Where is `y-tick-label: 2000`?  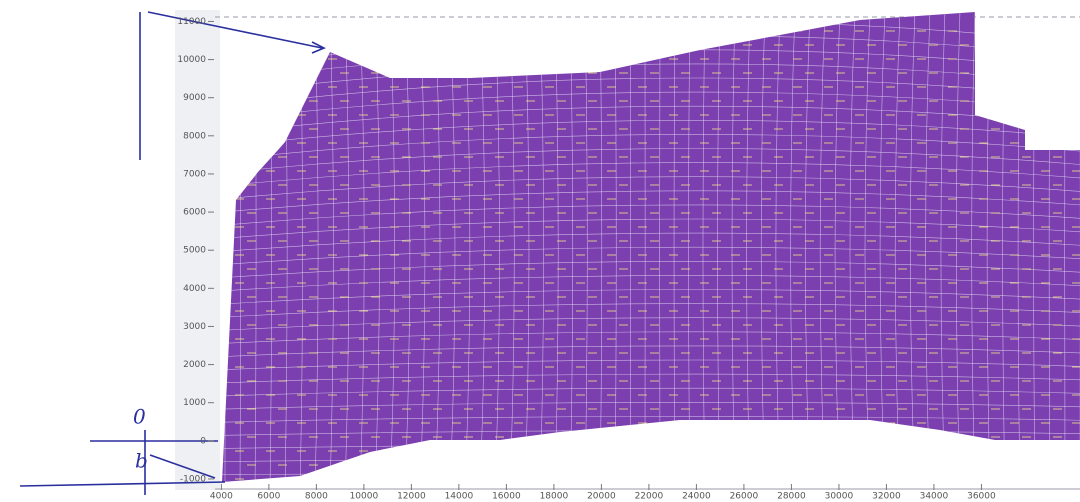
y-tick-label: 2000 is located at coordinates (194, 365).